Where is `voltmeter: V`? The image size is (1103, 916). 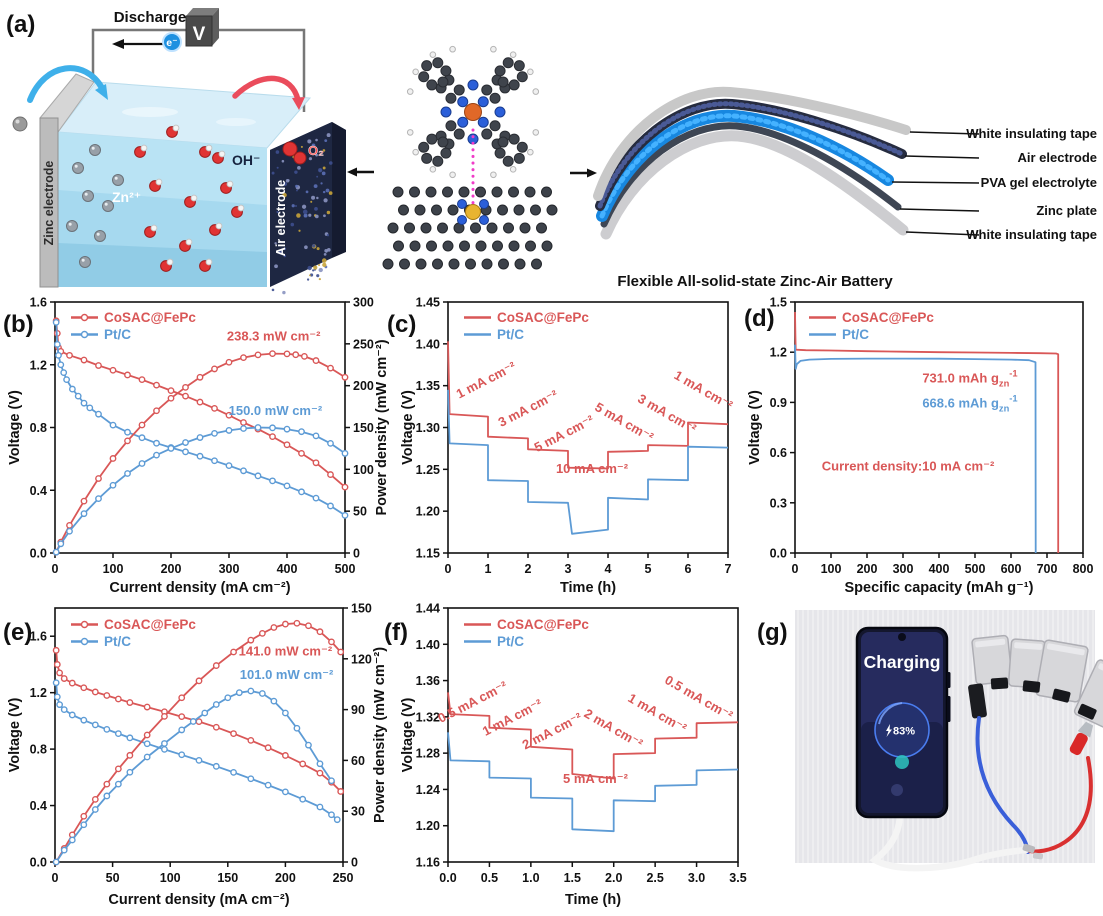 voltmeter: V is located at coordinates (202, 27).